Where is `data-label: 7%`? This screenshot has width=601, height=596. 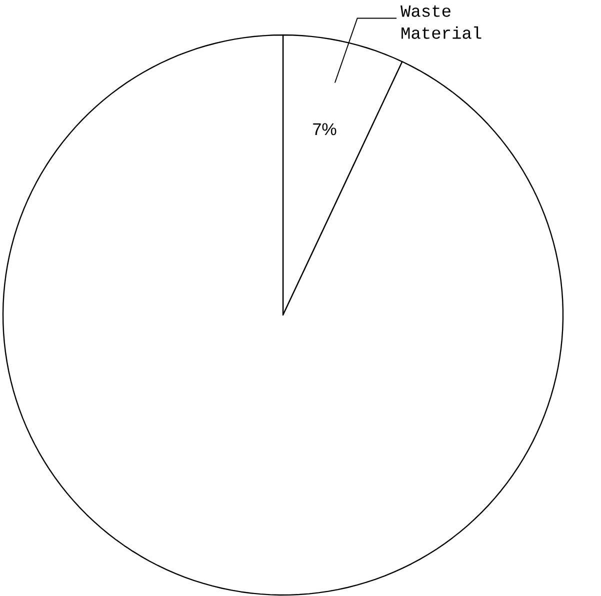 data-label: 7% is located at coordinates (324, 129).